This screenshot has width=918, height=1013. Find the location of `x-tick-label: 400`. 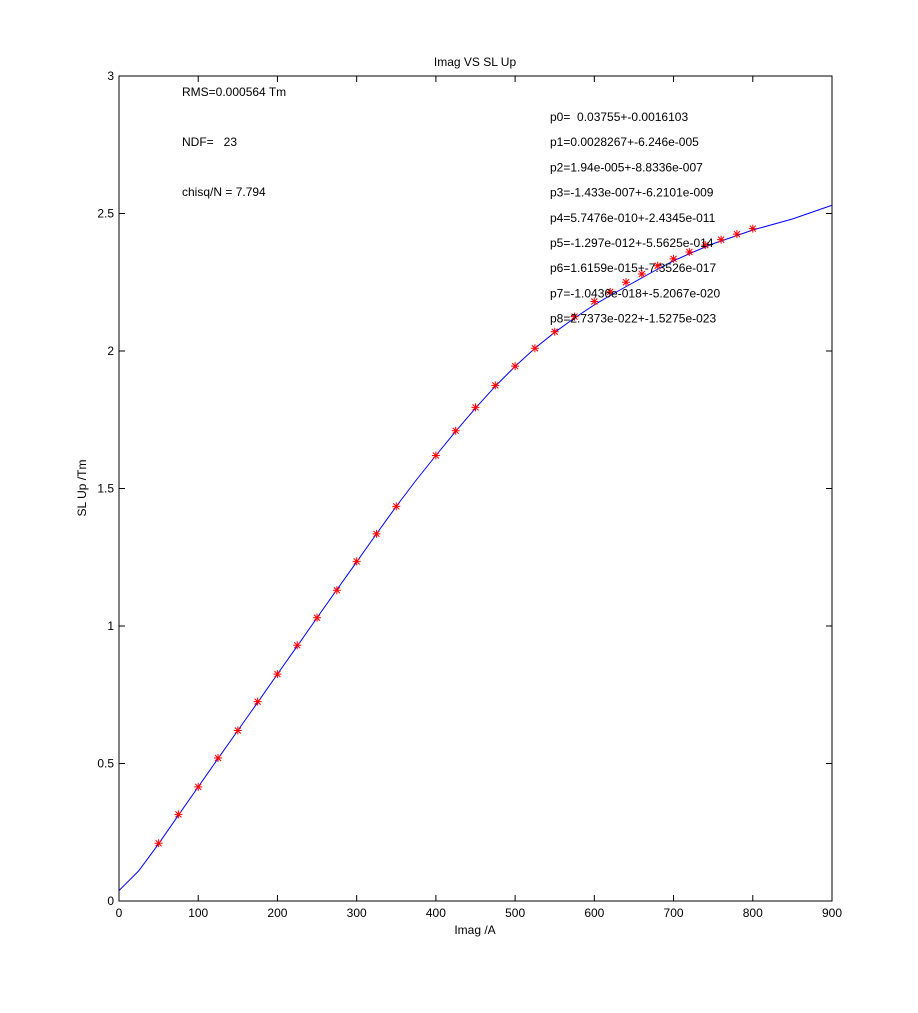

x-tick-label: 400 is located at coordinates (436, 913).